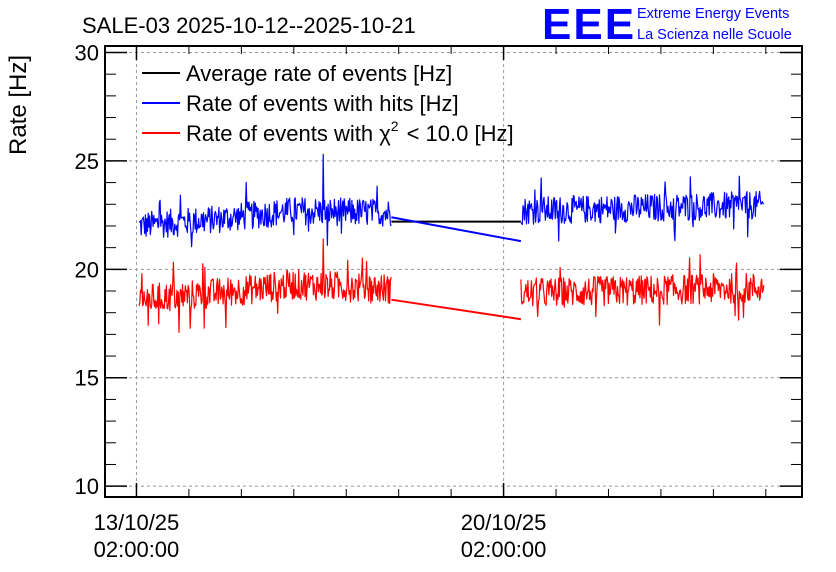  What do you see at coordinates (322, 103) in the screenshot?
I see `legend-label-hits: Rate of events with hits [Hz]` at bounding box center [322, 103].